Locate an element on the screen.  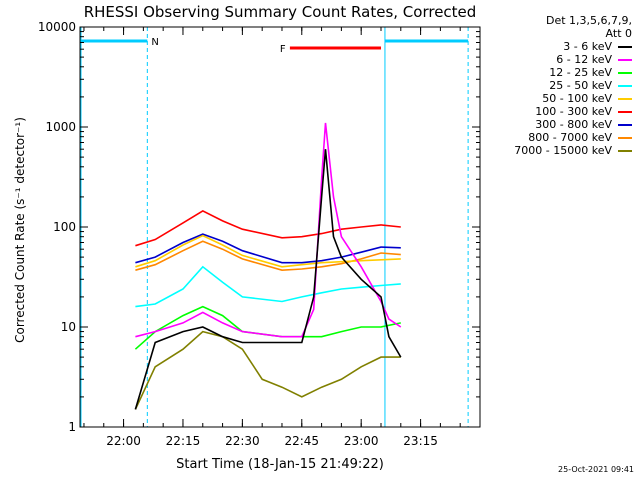
x-tick-label: 23:15 is located at coordinates (420, 441).